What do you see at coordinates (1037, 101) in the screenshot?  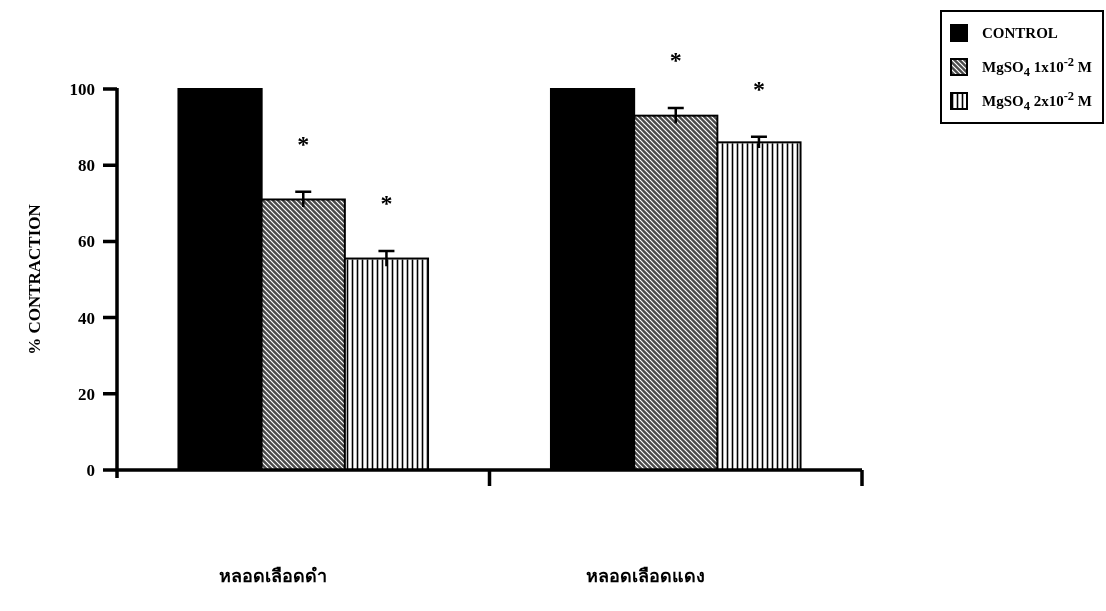 I see `legend-label: MgSO$_{4}$ 2x10$^{-2}$ M` at bounding box center [1037, 101].